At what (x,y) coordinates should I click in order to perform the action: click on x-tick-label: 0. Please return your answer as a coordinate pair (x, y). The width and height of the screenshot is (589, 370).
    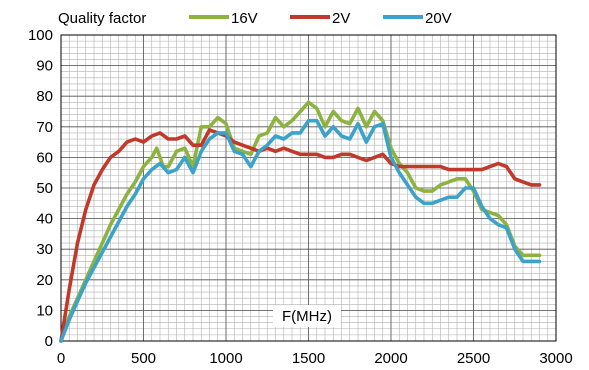
    Looking at the image, I should click on (61, 358).